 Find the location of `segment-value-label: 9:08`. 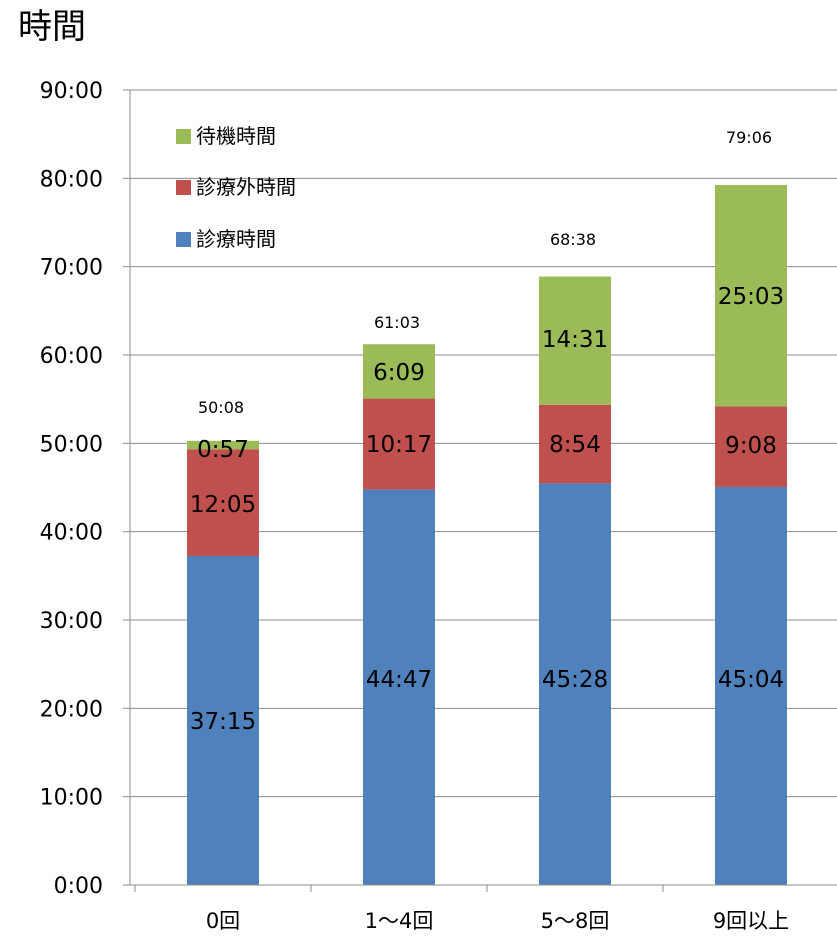

segment-value-label: 9:08 is located at coordinates (751, 446).